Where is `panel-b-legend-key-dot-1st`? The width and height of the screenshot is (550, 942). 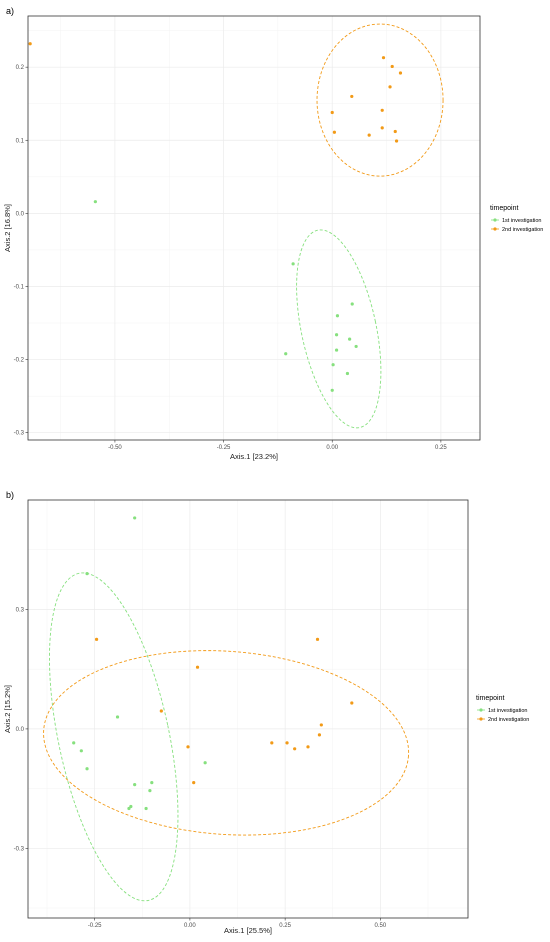
panel-b-legend-key-dot-1st is located at coordinates (481, 710).